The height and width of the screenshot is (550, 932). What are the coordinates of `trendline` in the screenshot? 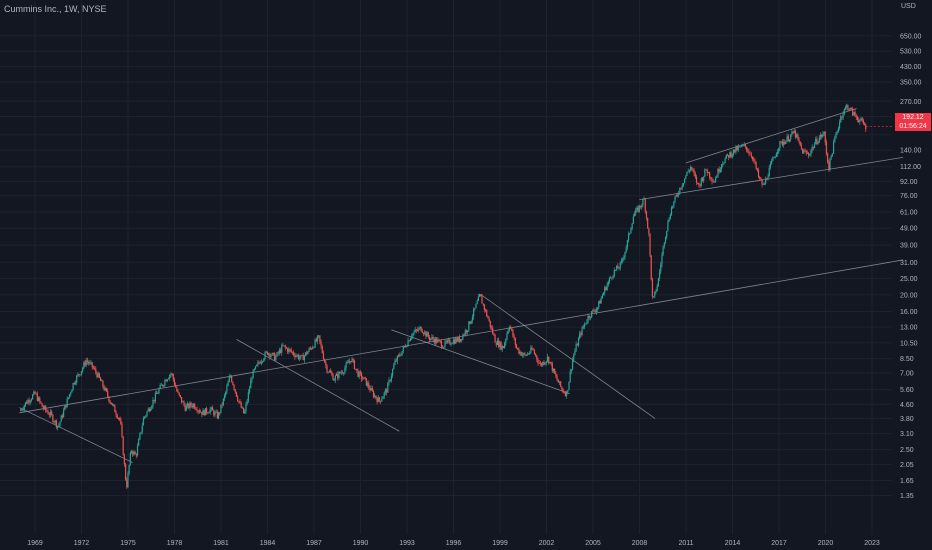 It's located at (318, 385).